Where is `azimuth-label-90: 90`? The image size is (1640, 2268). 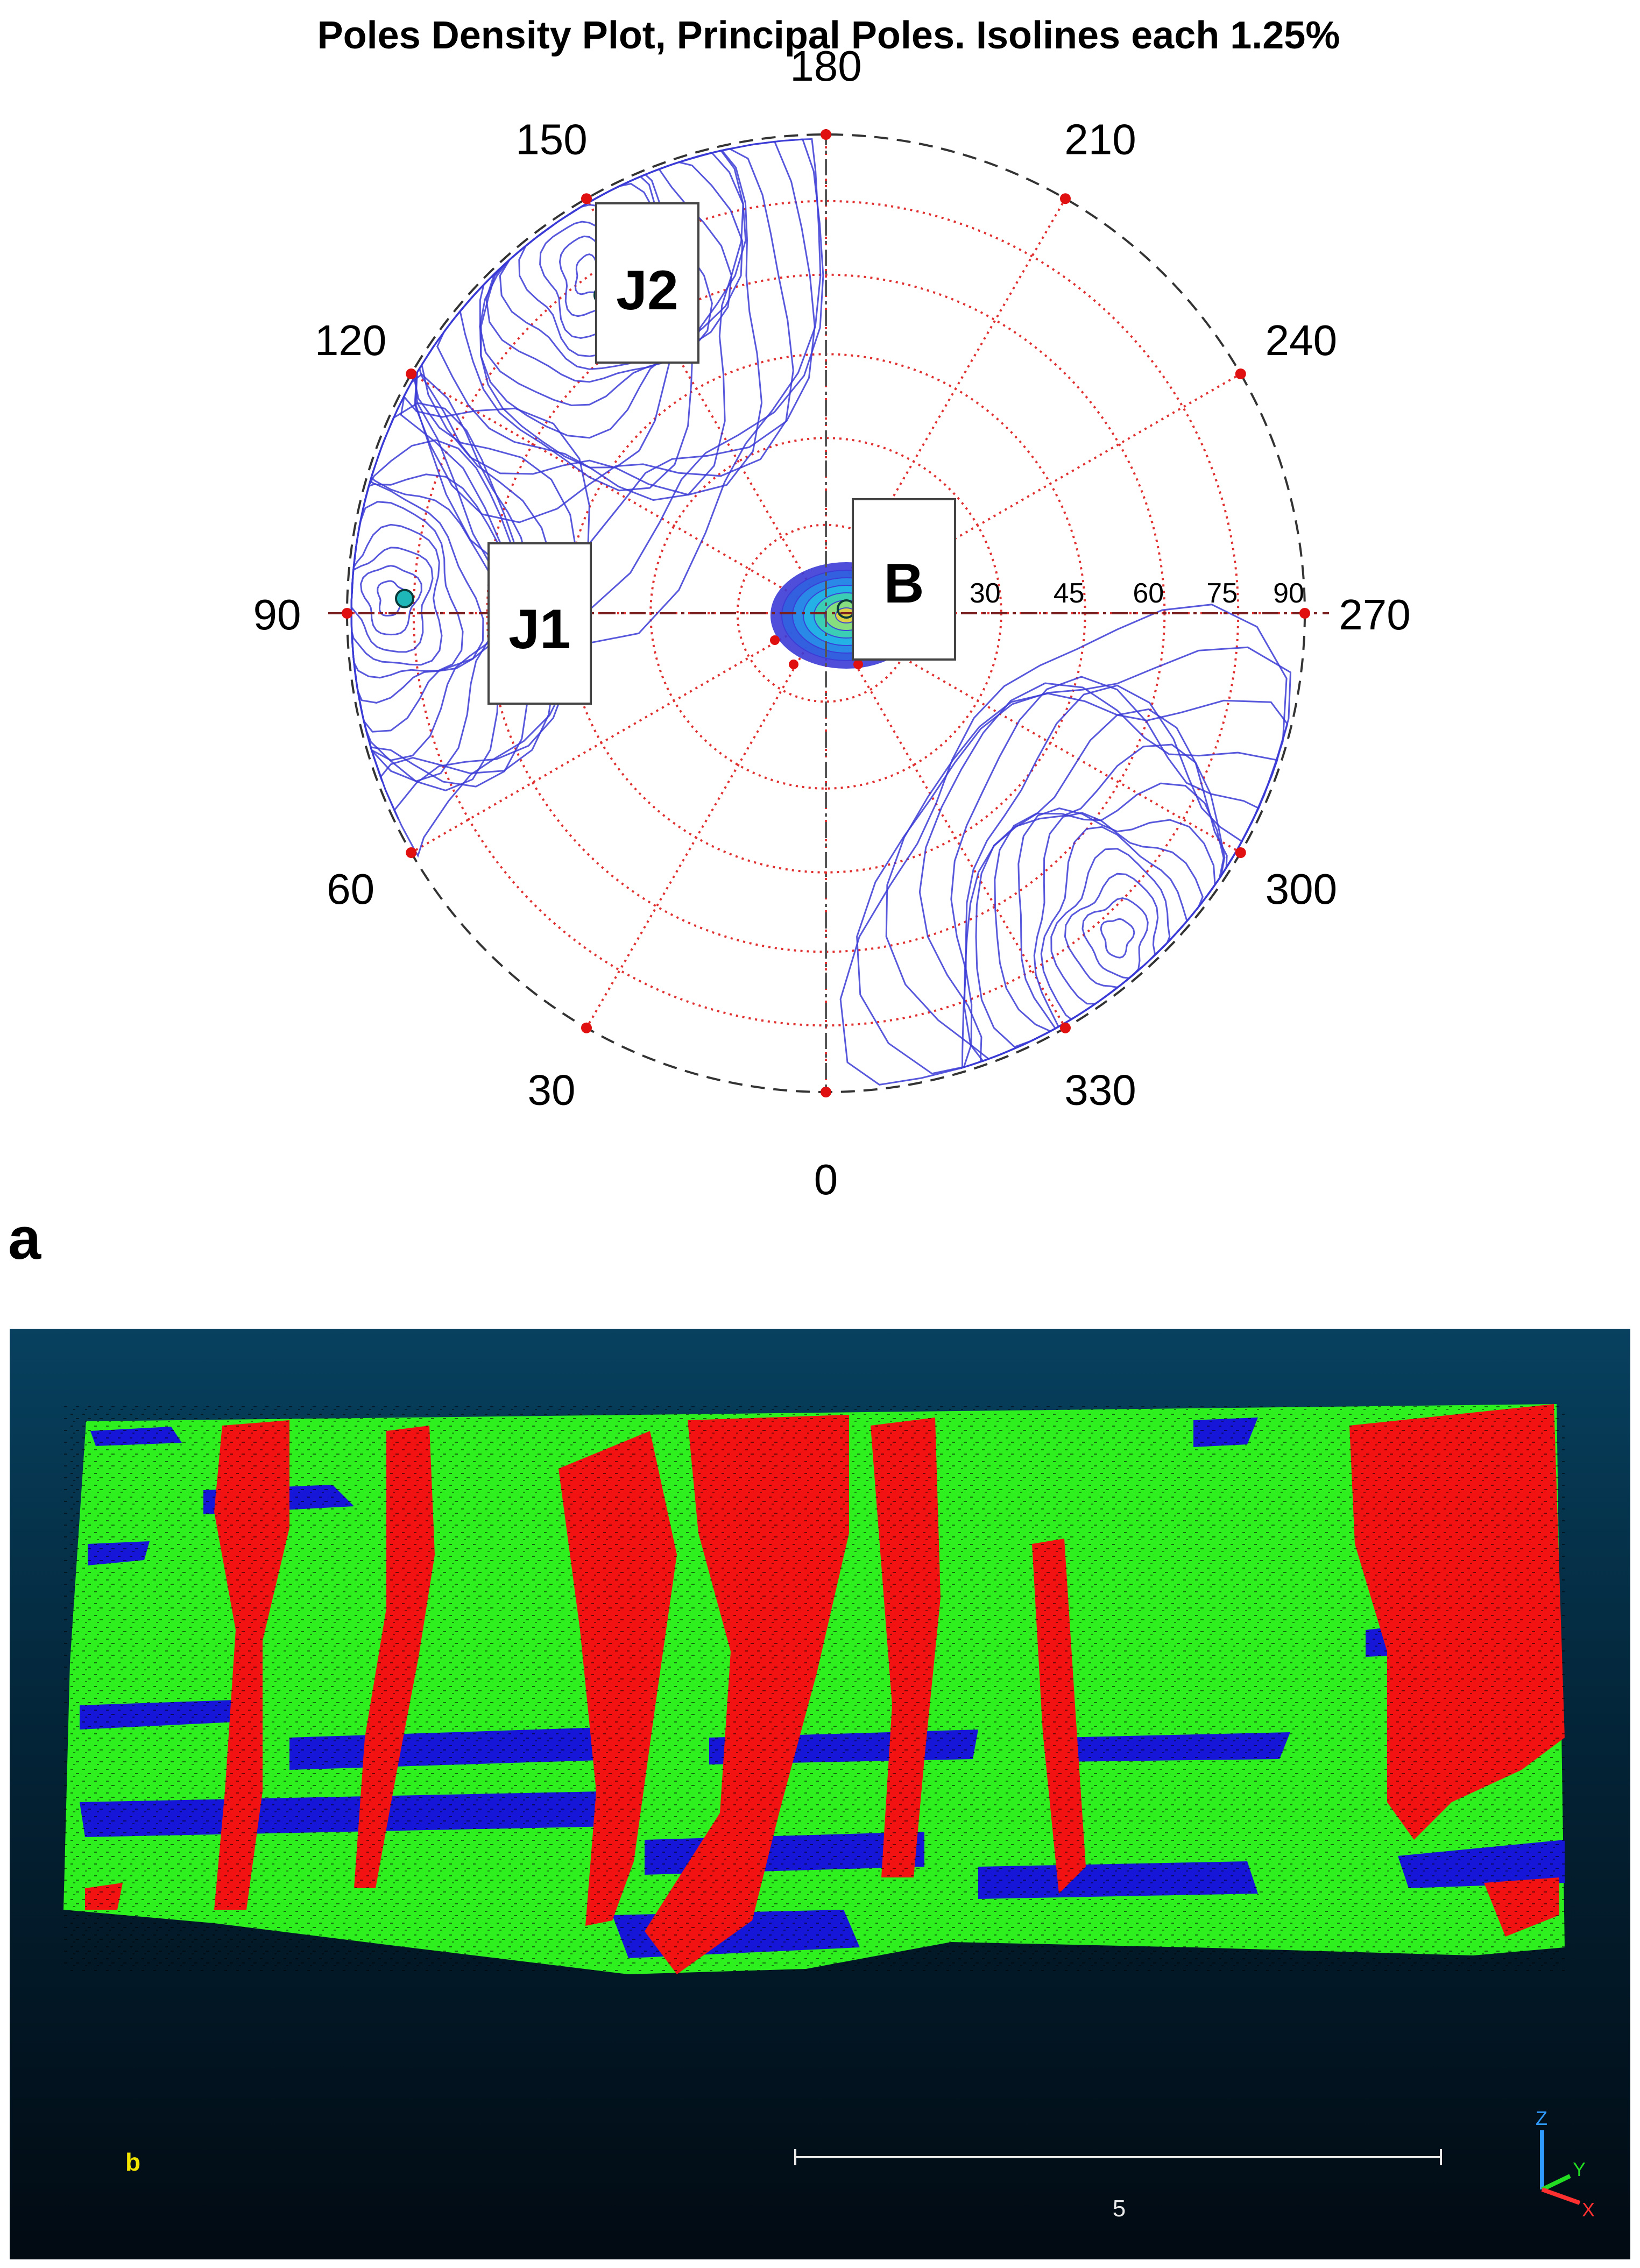 azimuth-label-90: 90 is located at coordinates (277, 615).